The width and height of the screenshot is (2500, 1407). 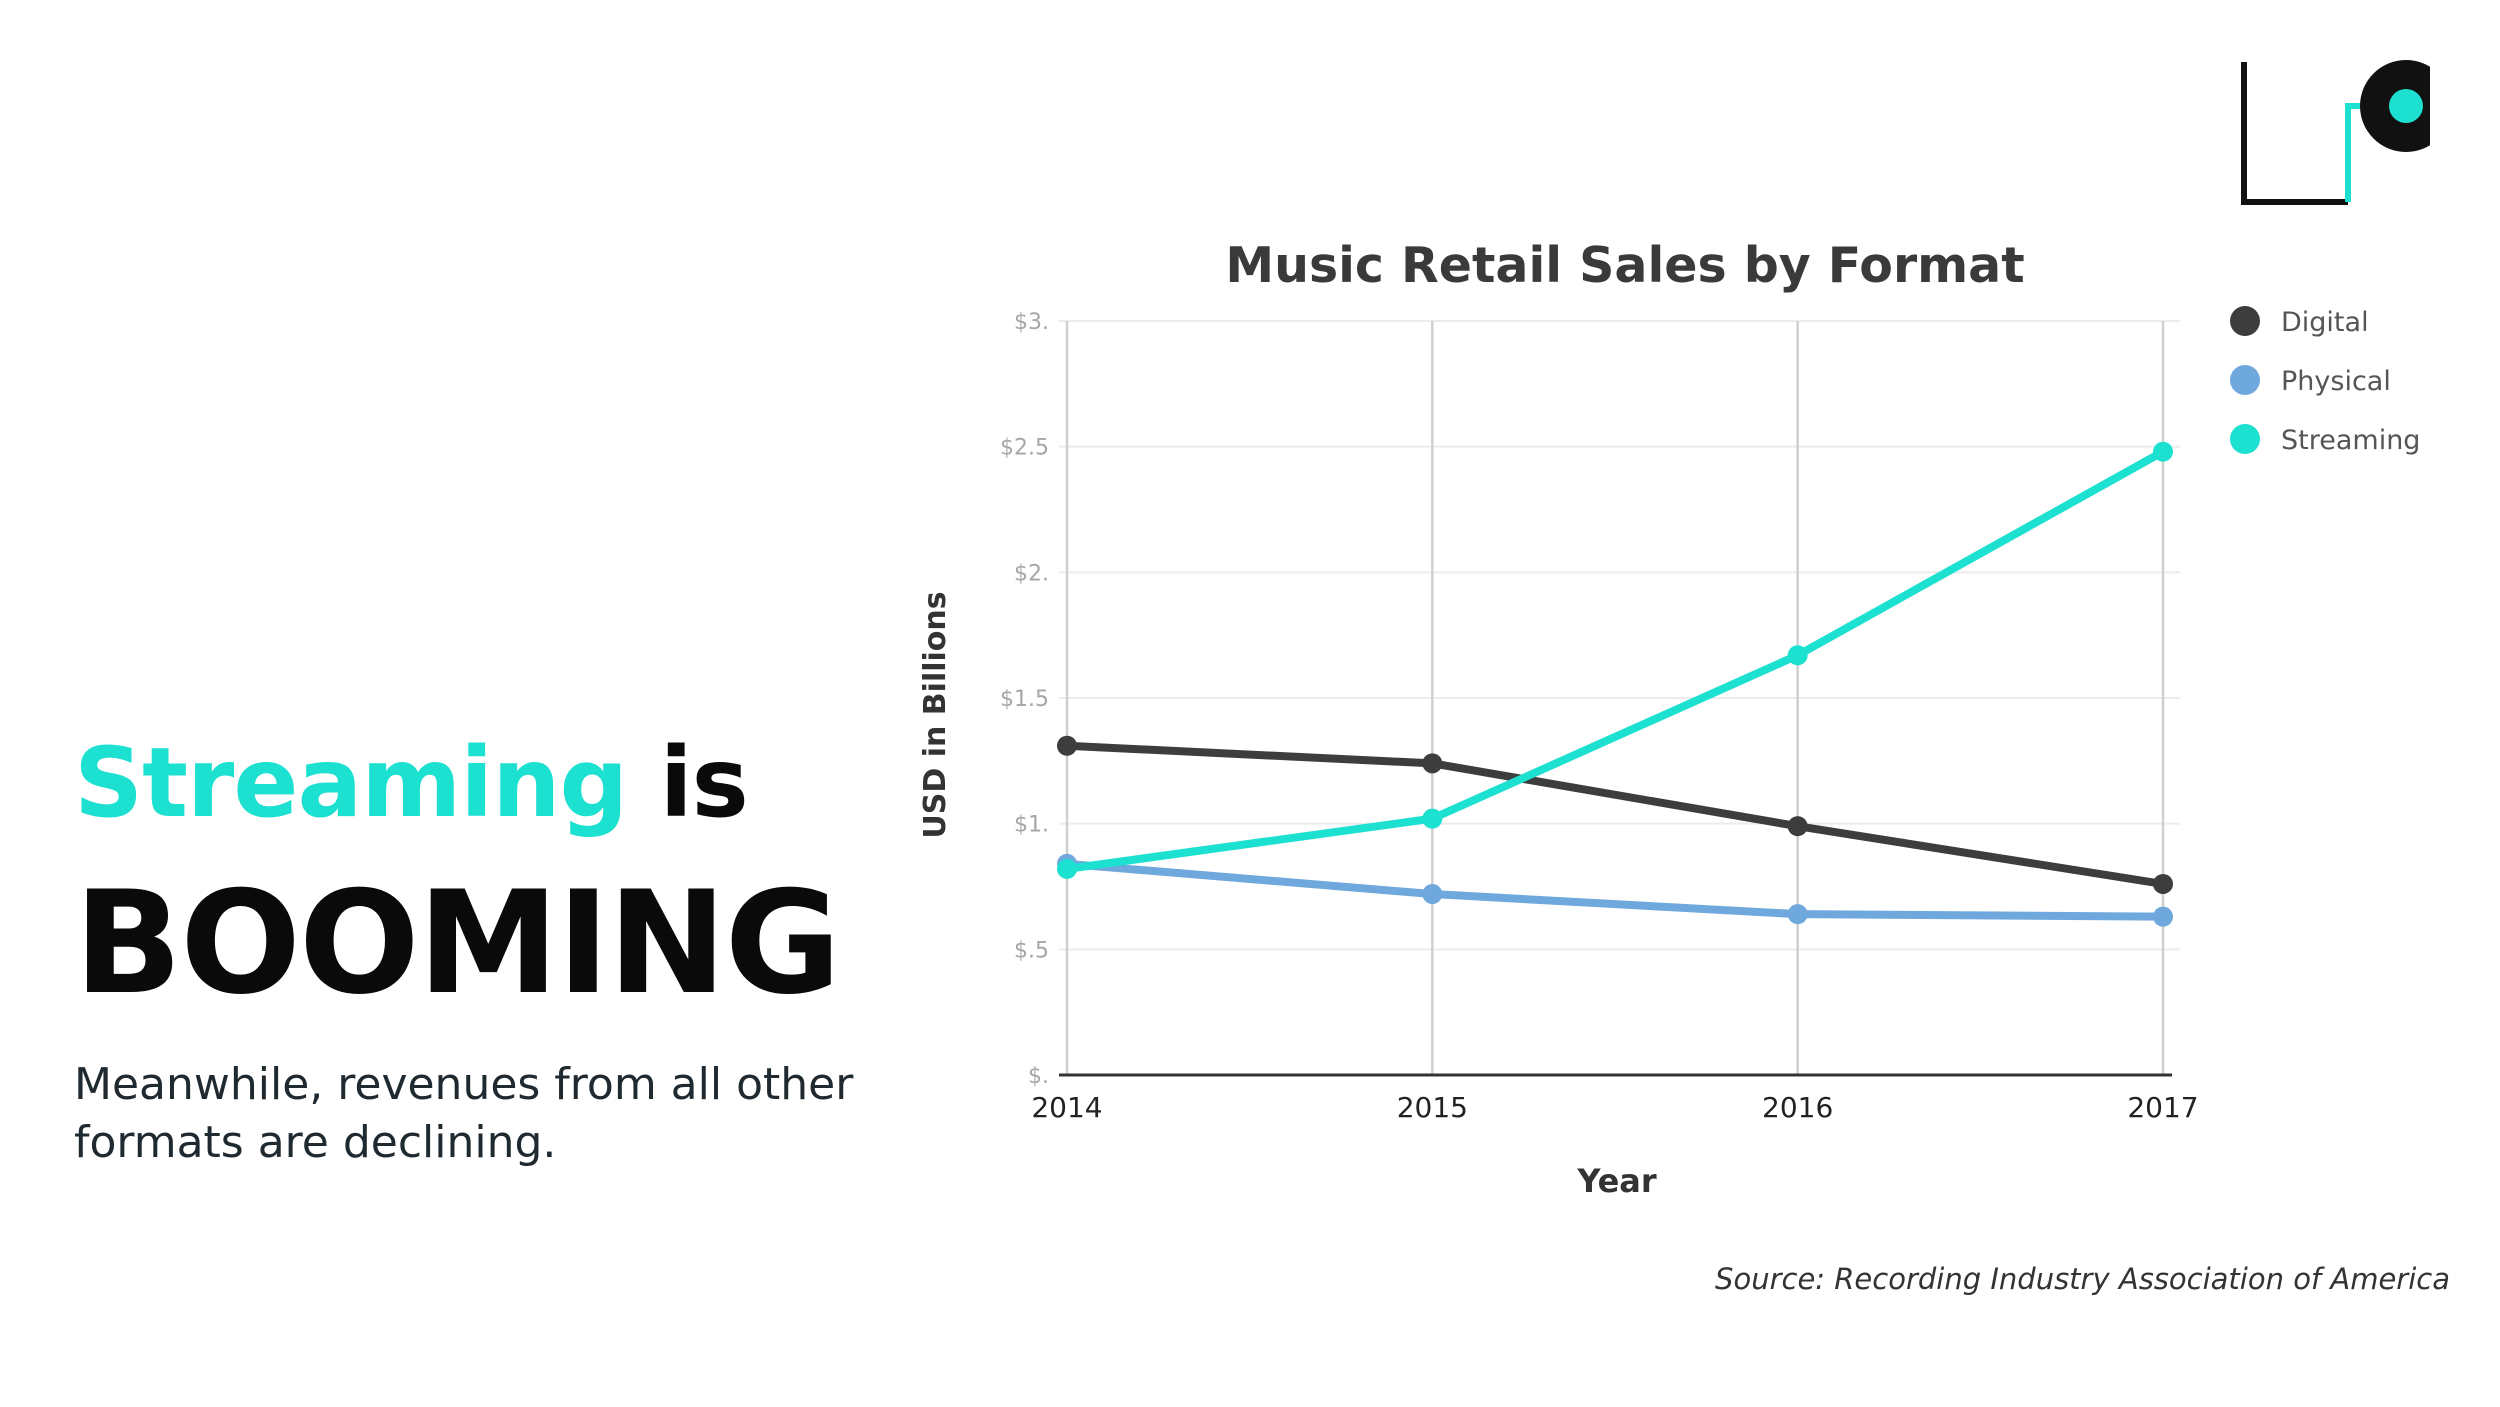 What do you see at coordinates (2294, 133) in the screenshot?
I see `logo-frame` at bounding box center [2294, 133].